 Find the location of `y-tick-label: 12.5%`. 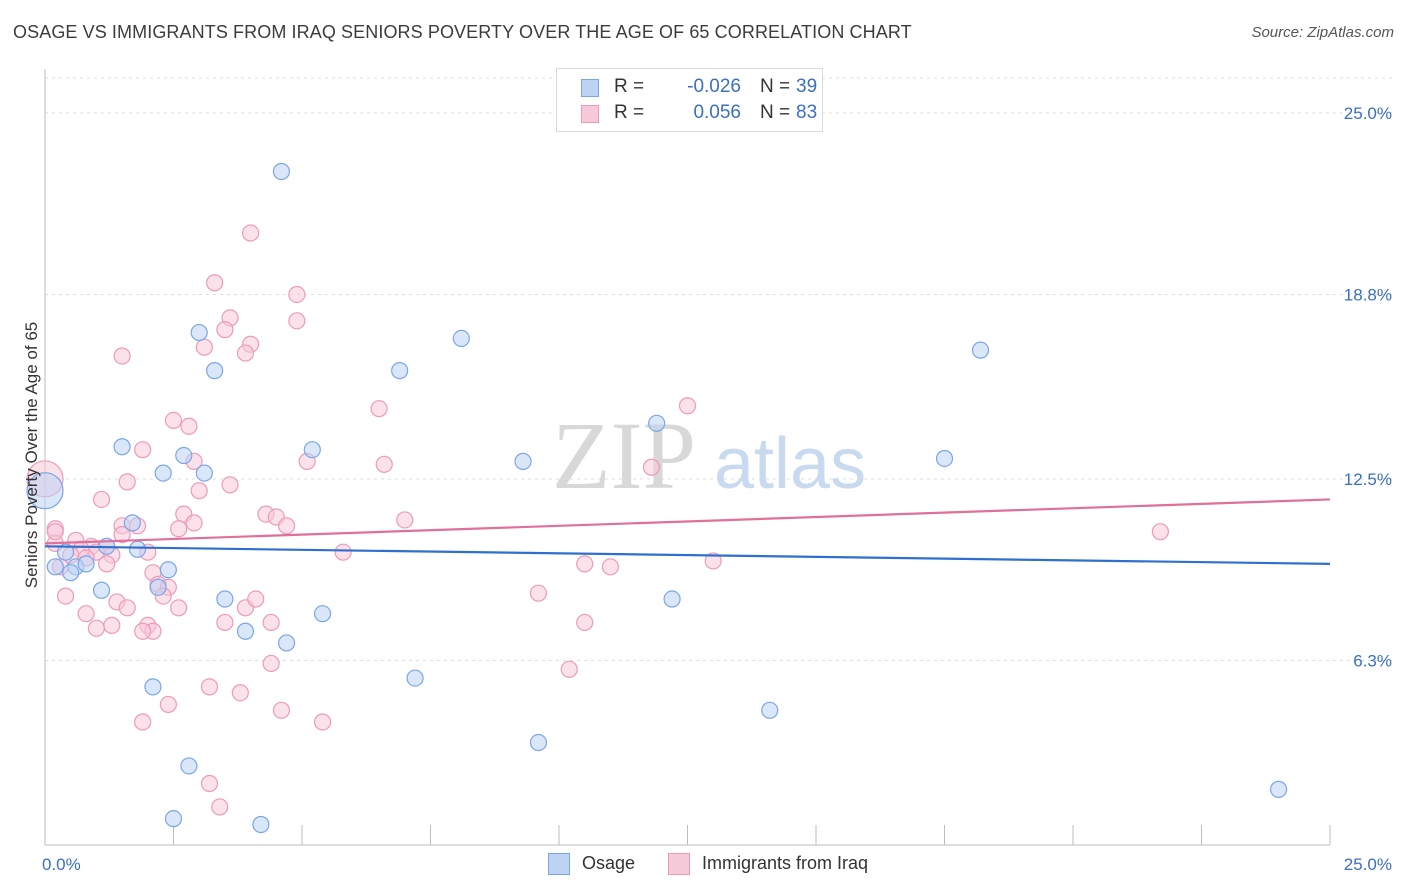

y-tick-label: 12.5% is located at coordinates (1368, 479).